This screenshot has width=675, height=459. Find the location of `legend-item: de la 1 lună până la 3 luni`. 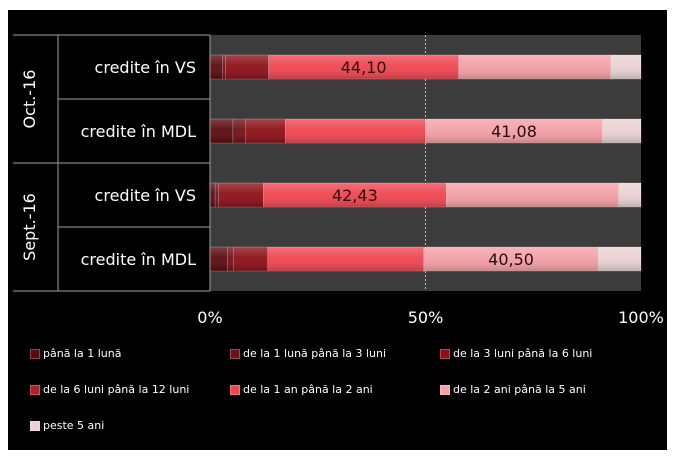

legend-item: de la 1 lună până la 3 luni is located at coordinates (308, 353).